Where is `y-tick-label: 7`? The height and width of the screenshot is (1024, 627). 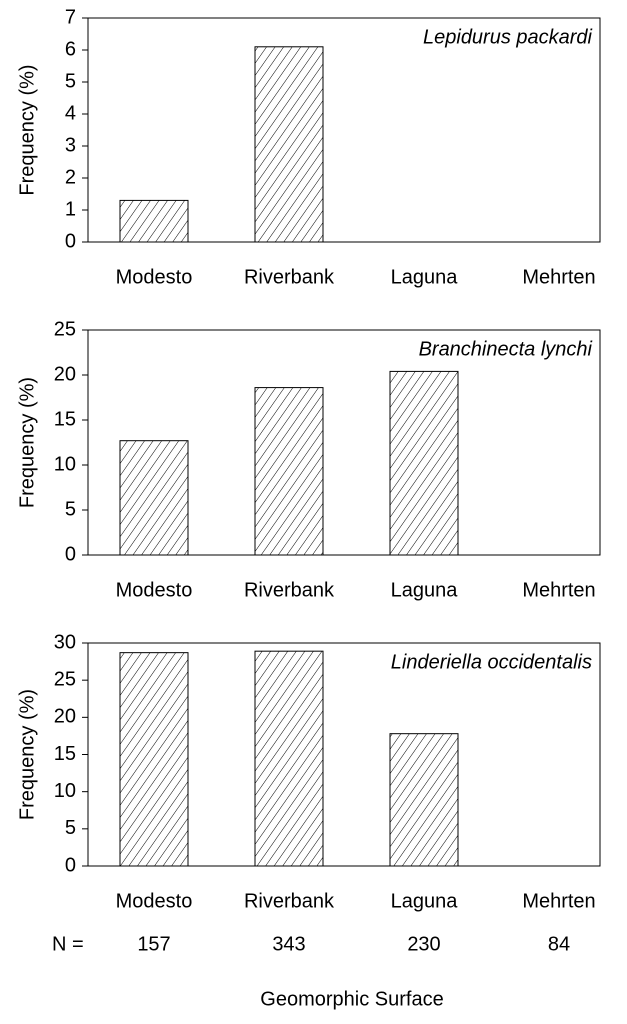 y-tick-label: 7 is located at coordinates (70, 17).